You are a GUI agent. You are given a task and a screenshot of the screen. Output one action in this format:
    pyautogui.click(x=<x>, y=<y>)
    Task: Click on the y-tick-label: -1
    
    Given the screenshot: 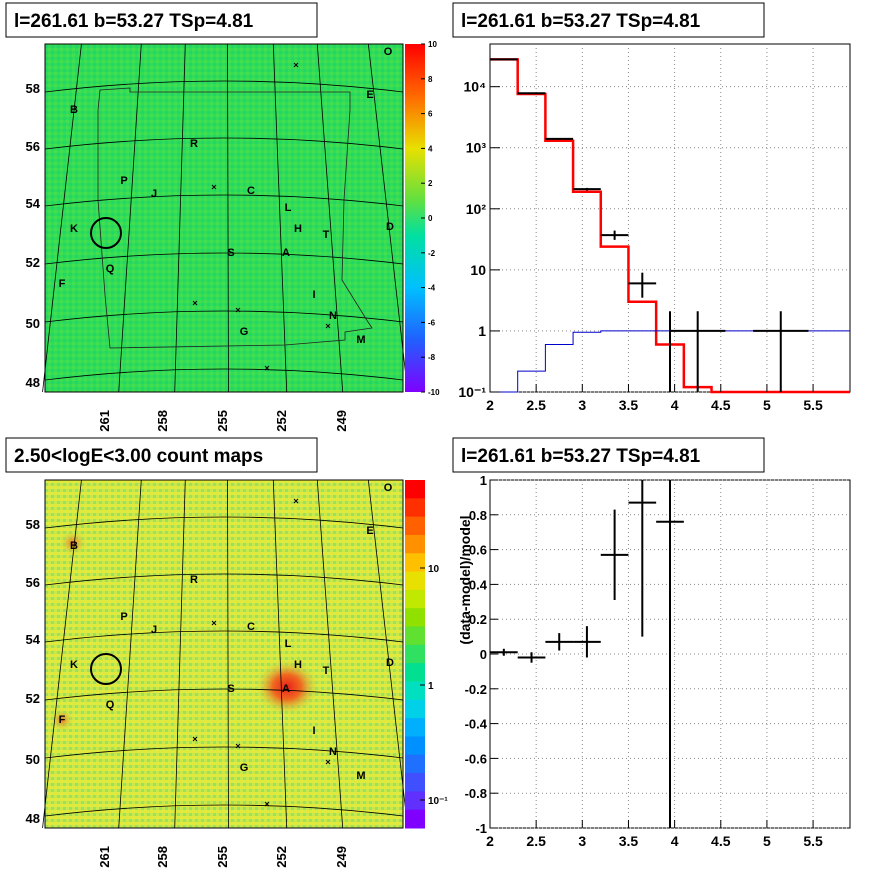 What is the action you would take?
    pyautogui.click(x=481, y=828)
    